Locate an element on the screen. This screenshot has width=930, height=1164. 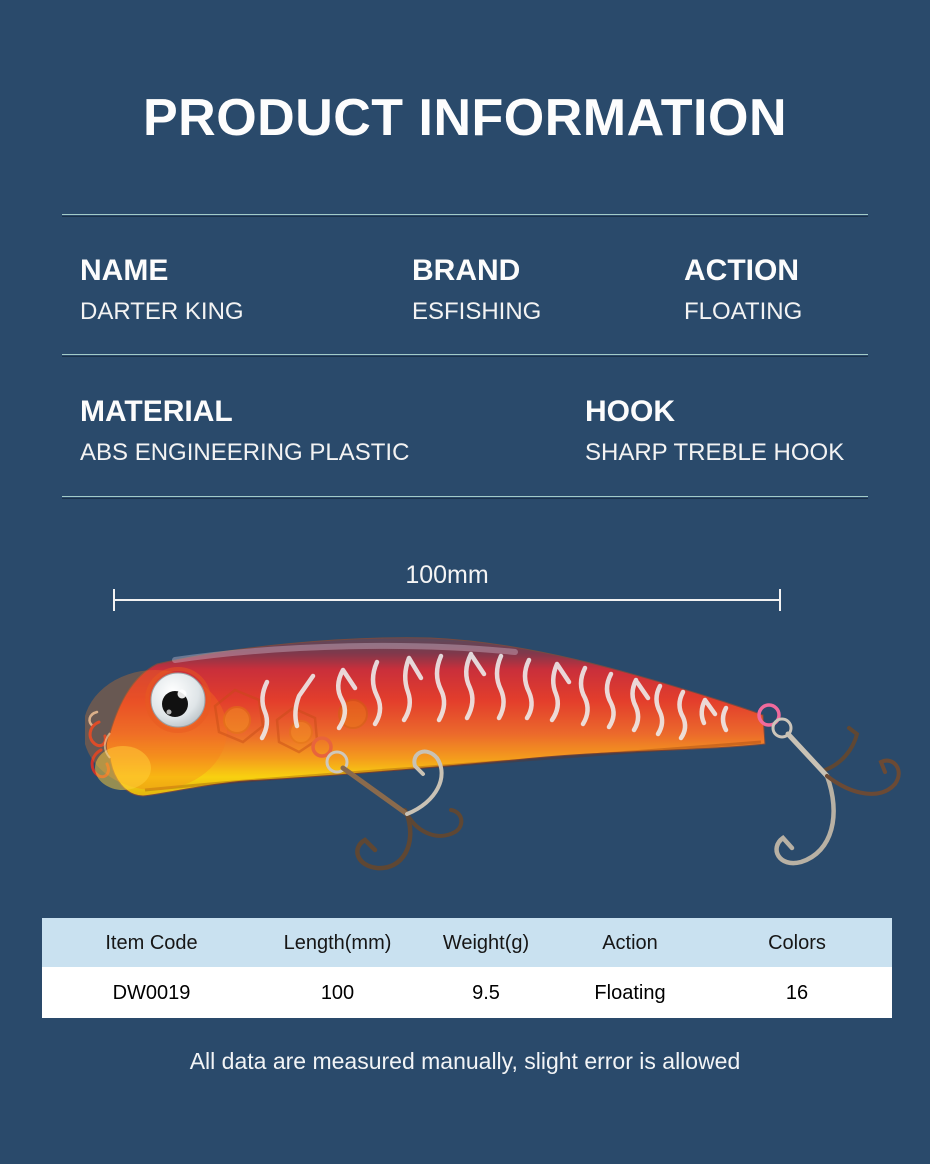
spec-brand-value: ESFISHING is located at coordinates (477, 311).